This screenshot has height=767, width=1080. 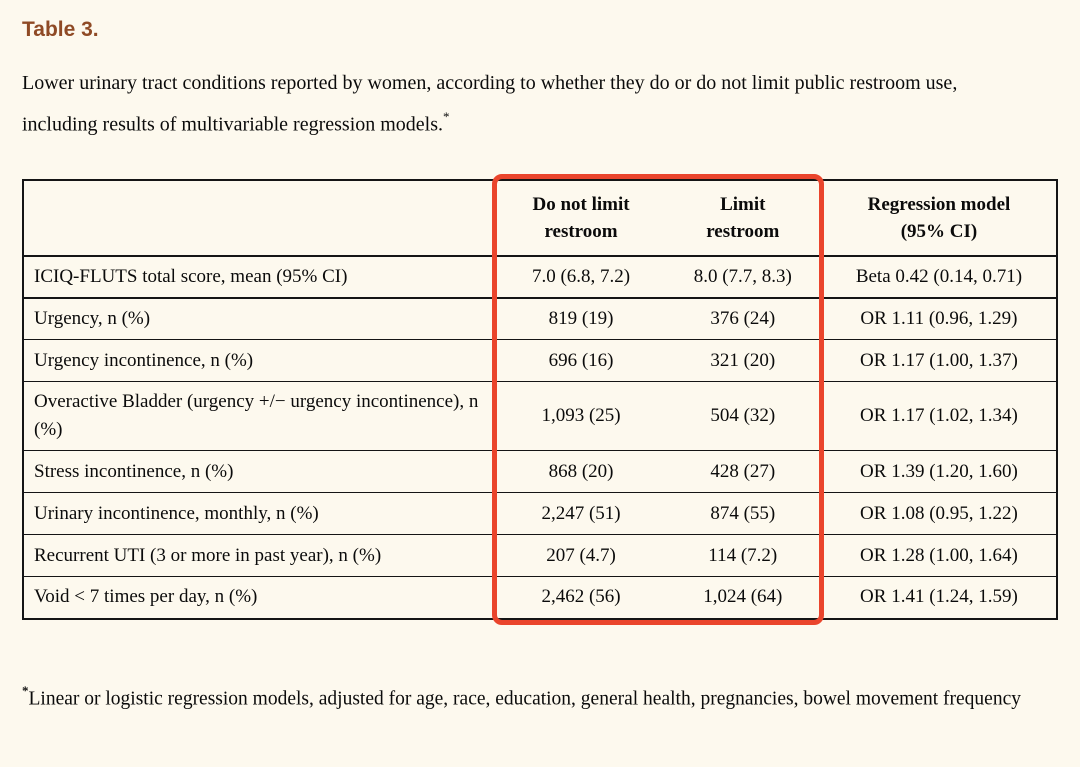 What do you see at coordinates (580, 471) in the screenshot?
I see `no-limit-value: 868 (20)` at bounding box center [580, 471].